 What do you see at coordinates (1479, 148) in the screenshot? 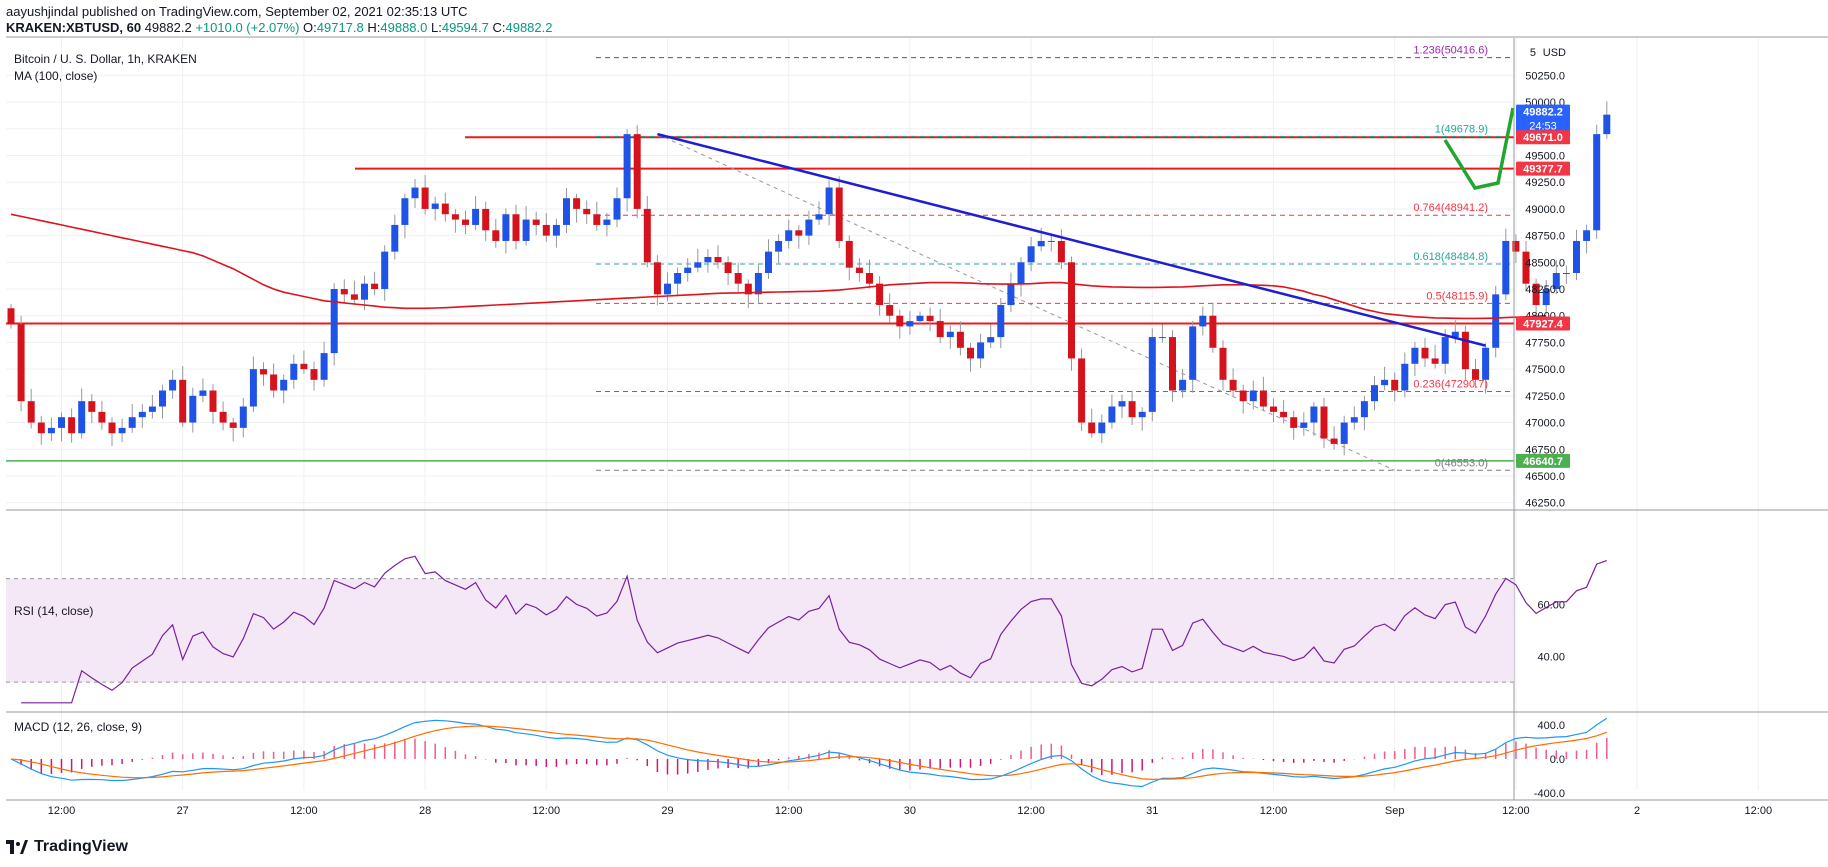
I see `projection-path` at bounding box center [1479, 148].